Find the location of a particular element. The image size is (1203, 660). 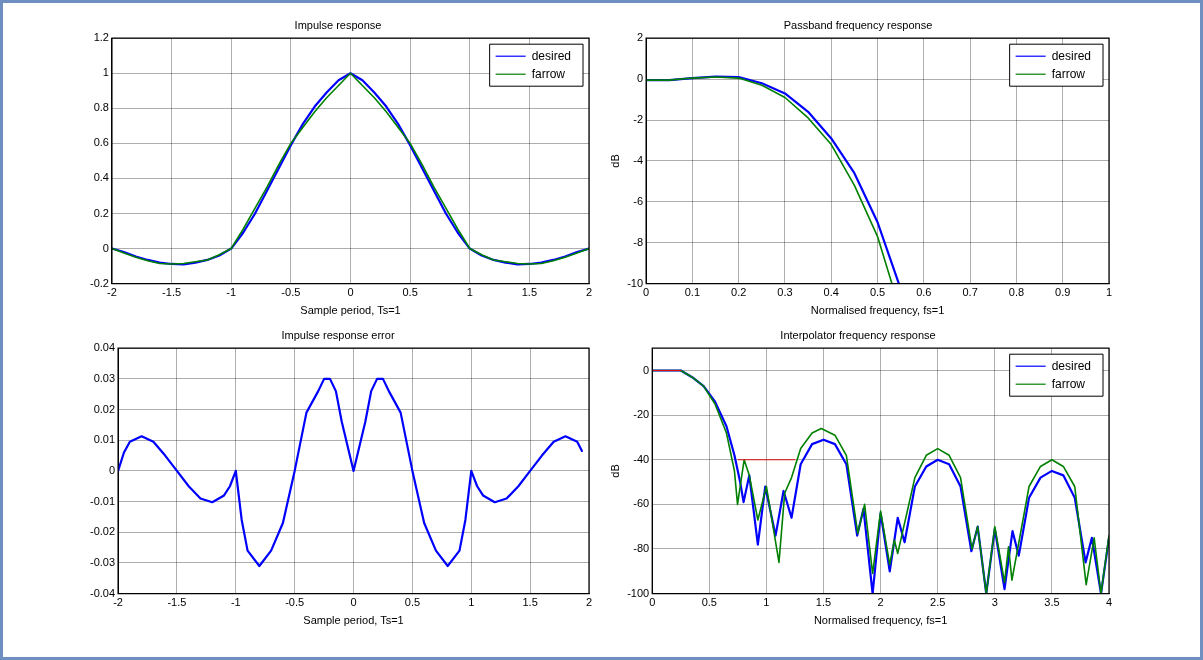

x-tick-label: 0.6 is located at coordinates (924, 292).